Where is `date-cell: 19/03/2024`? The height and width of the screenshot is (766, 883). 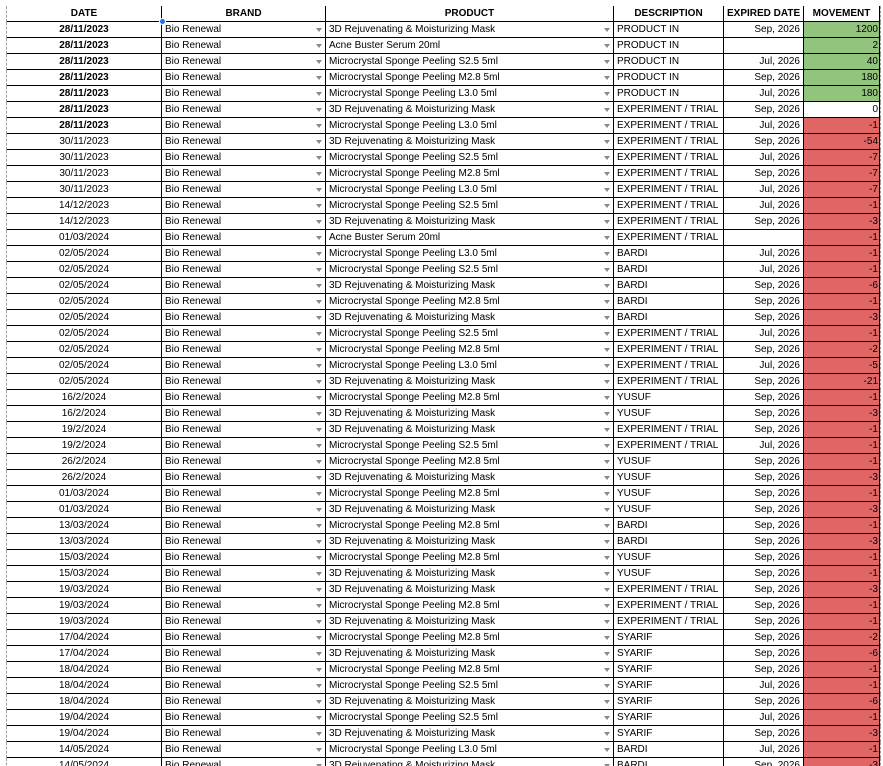
date-cell: 19/03/2024 is located at coordinates (84, 606).